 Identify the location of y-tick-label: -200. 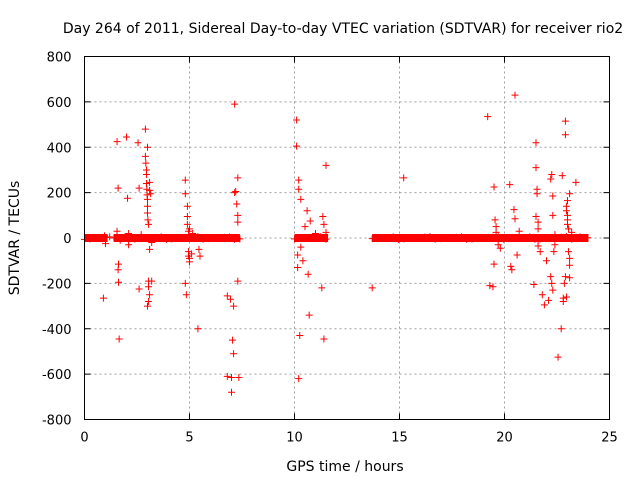
(57, 284).